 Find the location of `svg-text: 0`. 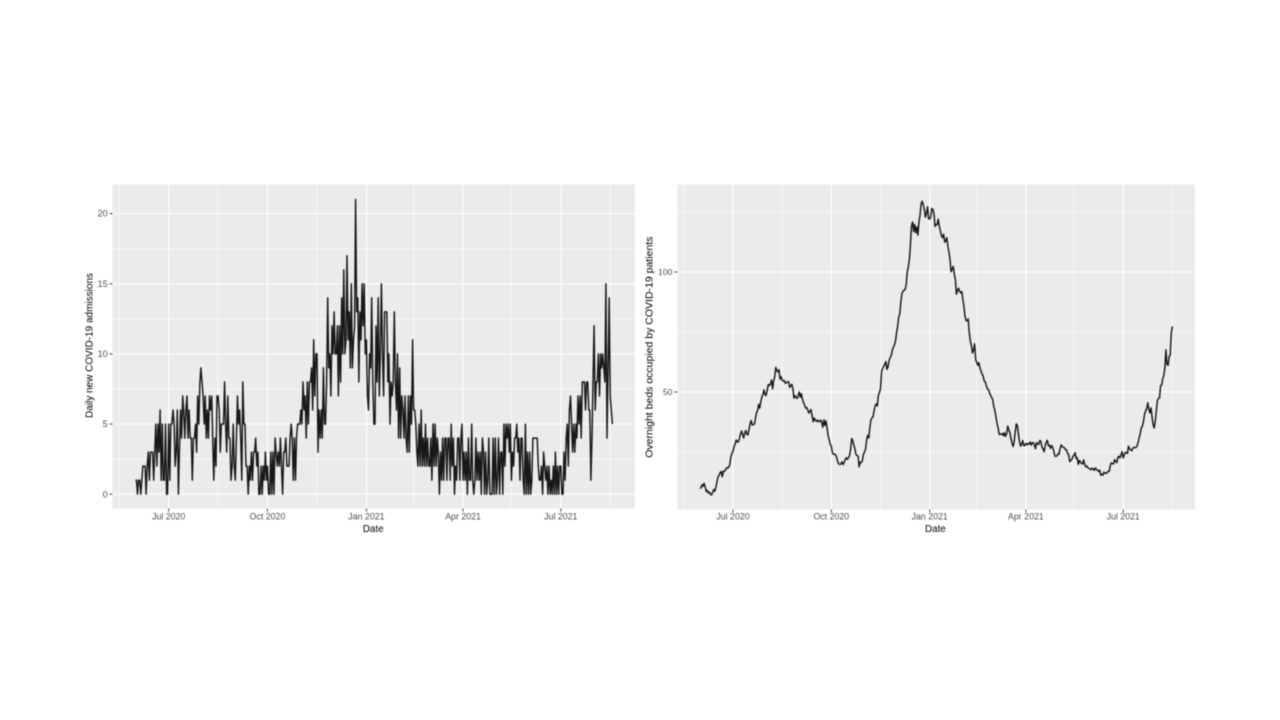

svg-text: 0 is located at coordinates (105, 494).